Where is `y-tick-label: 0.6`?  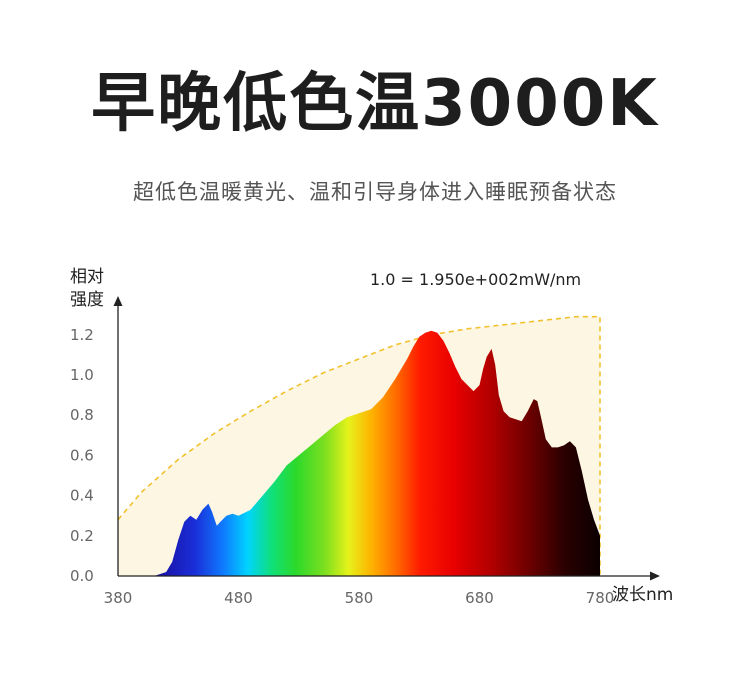 y-tick-label: 0.6 is located at coordinates (82, 455).